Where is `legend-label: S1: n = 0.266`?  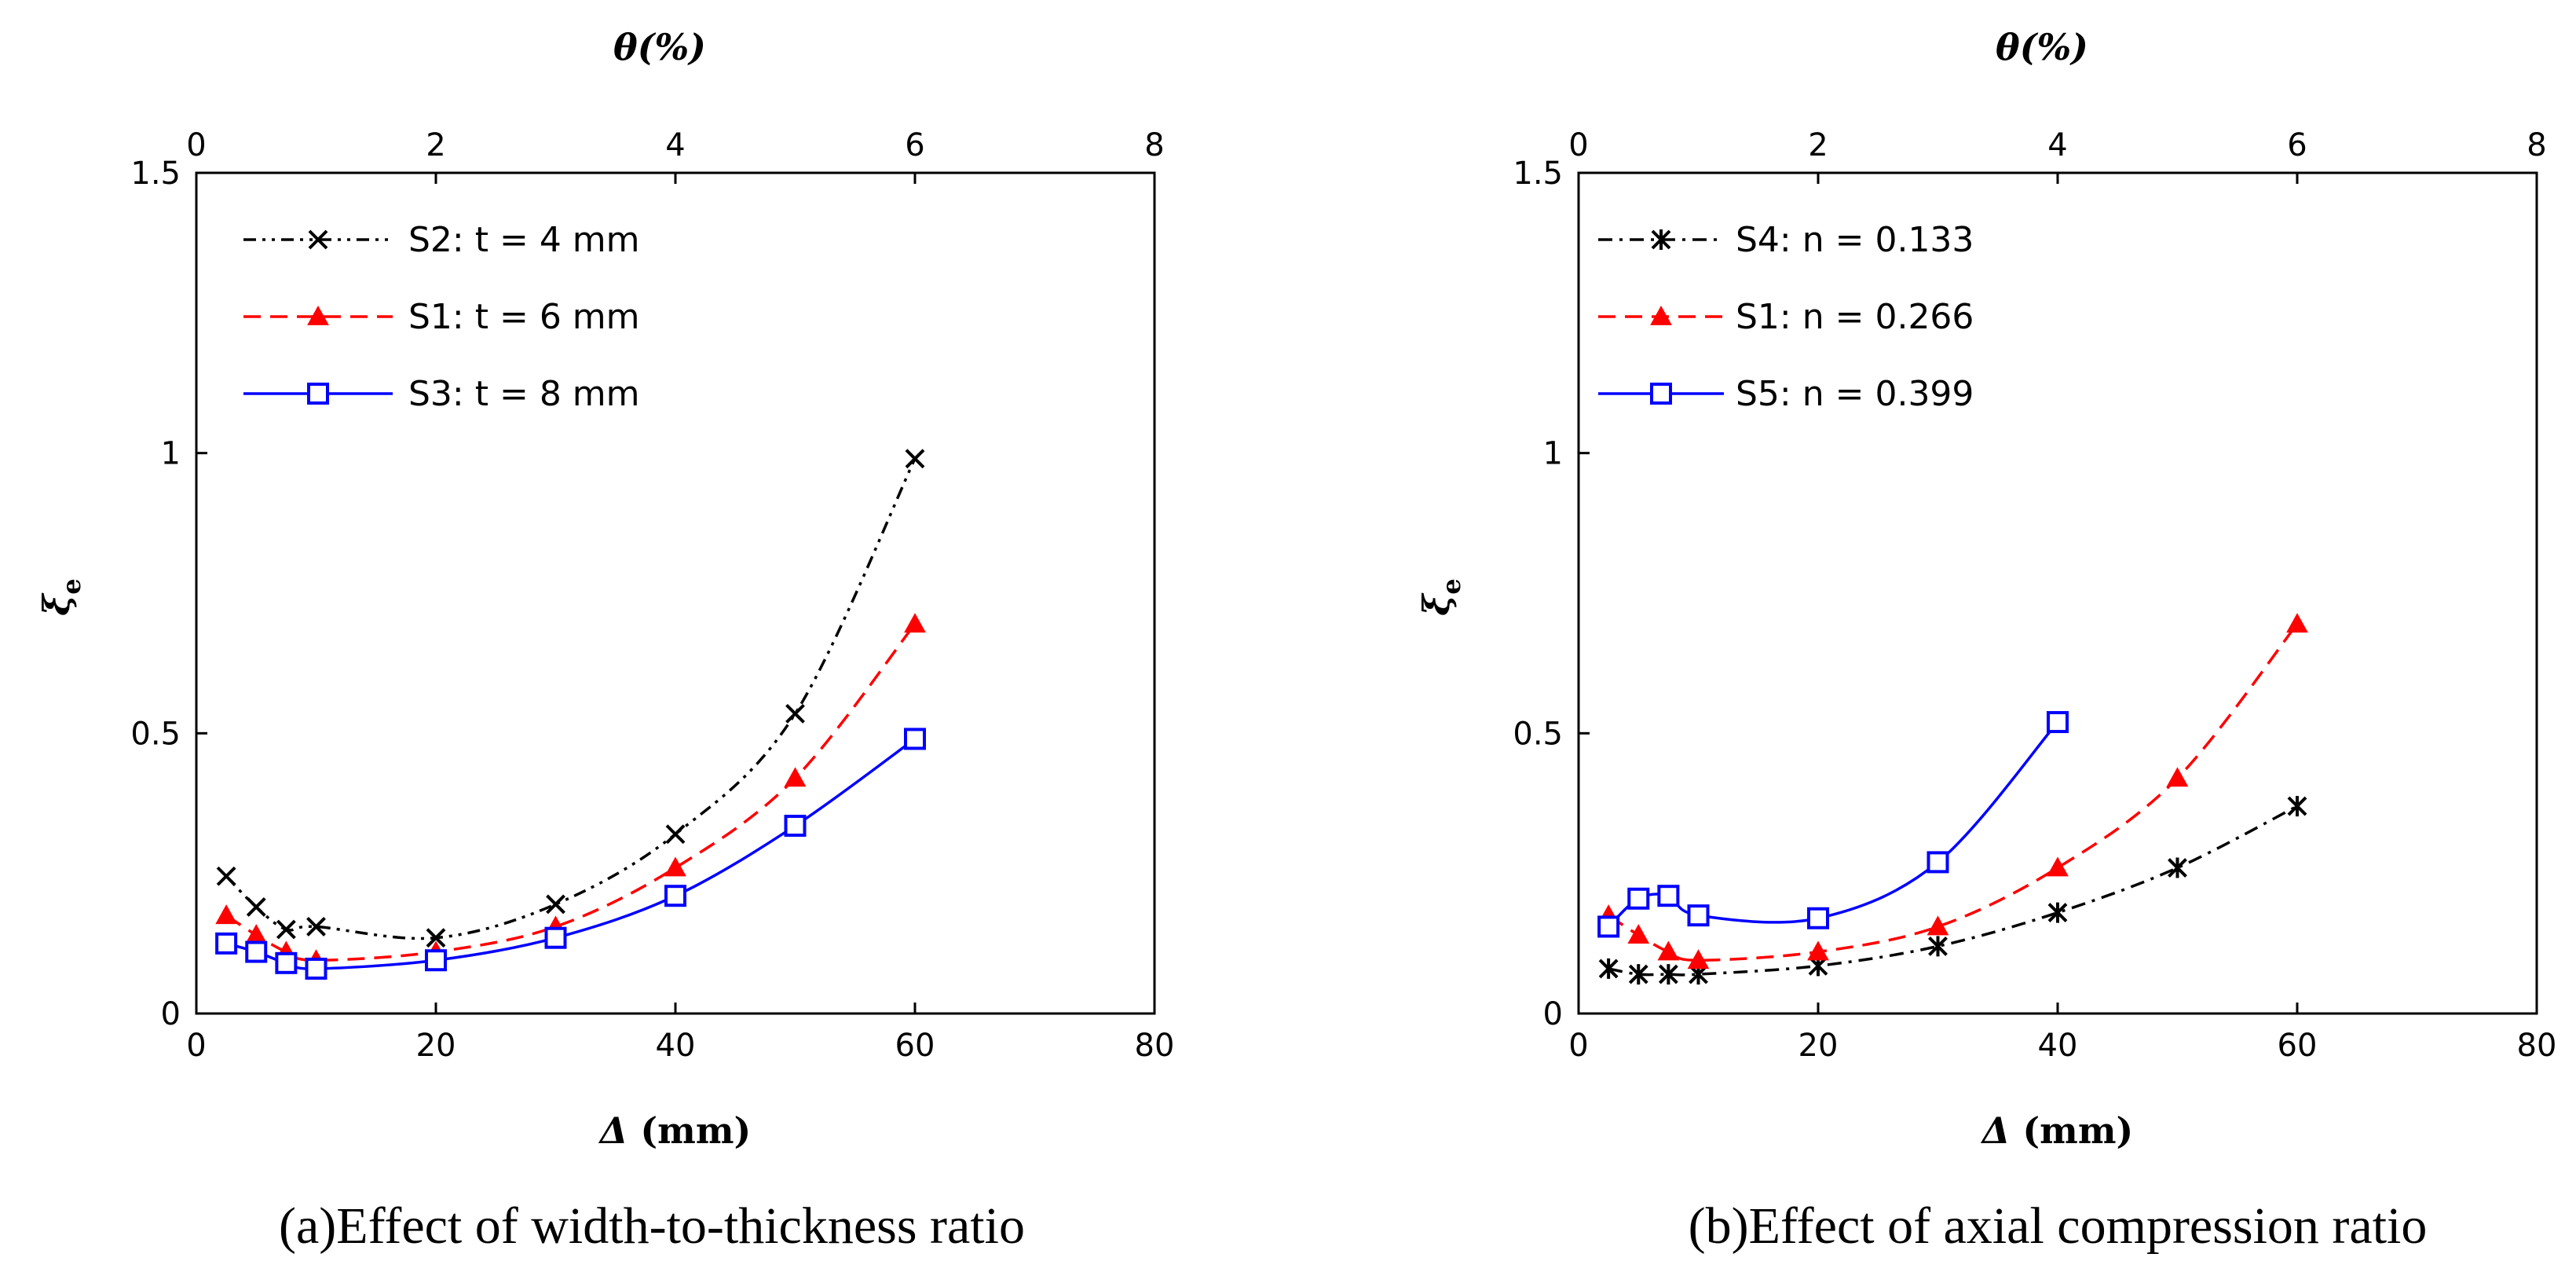
legend-label: S1: n = 0.266 is located at coordinates (1855, 317).